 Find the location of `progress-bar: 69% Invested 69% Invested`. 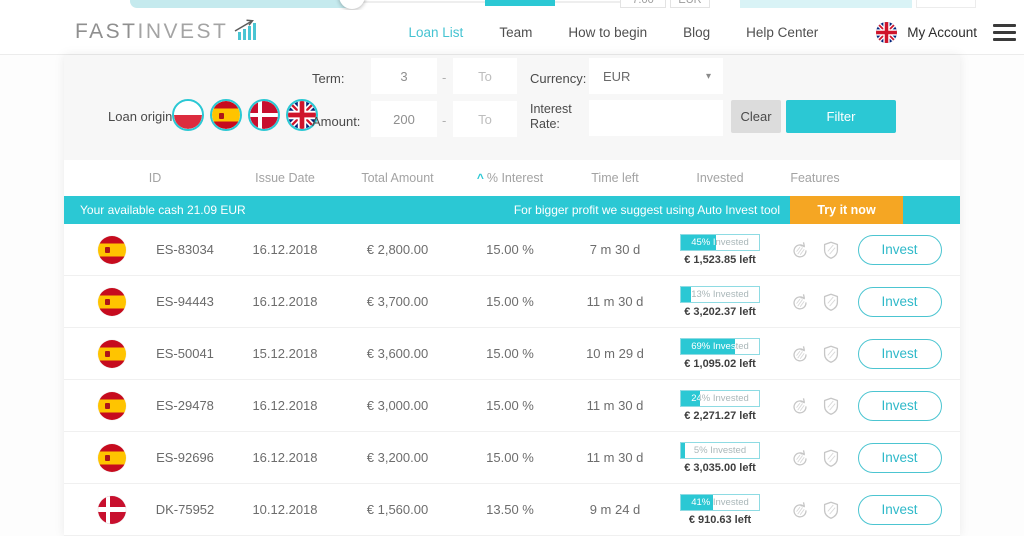

progress-bar: 69% Invested 69% Invested is located at coordinates (720, 346).